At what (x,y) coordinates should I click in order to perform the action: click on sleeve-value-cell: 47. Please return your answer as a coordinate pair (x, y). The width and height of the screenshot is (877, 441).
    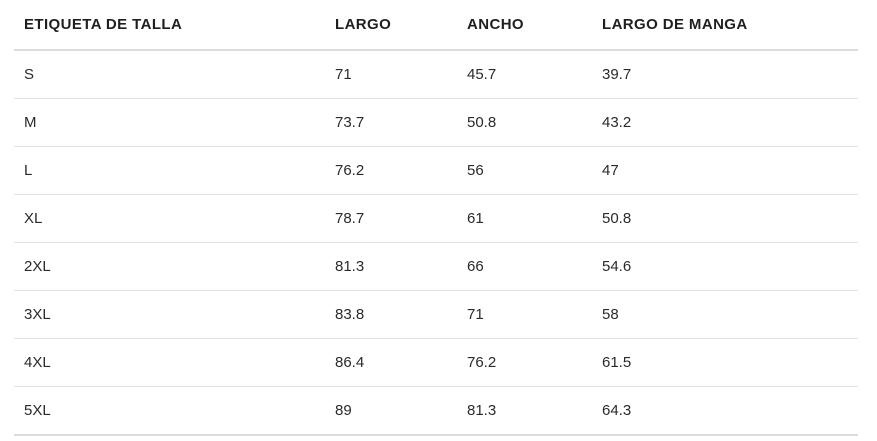
    Looking at the image, I should click on (725, 170).